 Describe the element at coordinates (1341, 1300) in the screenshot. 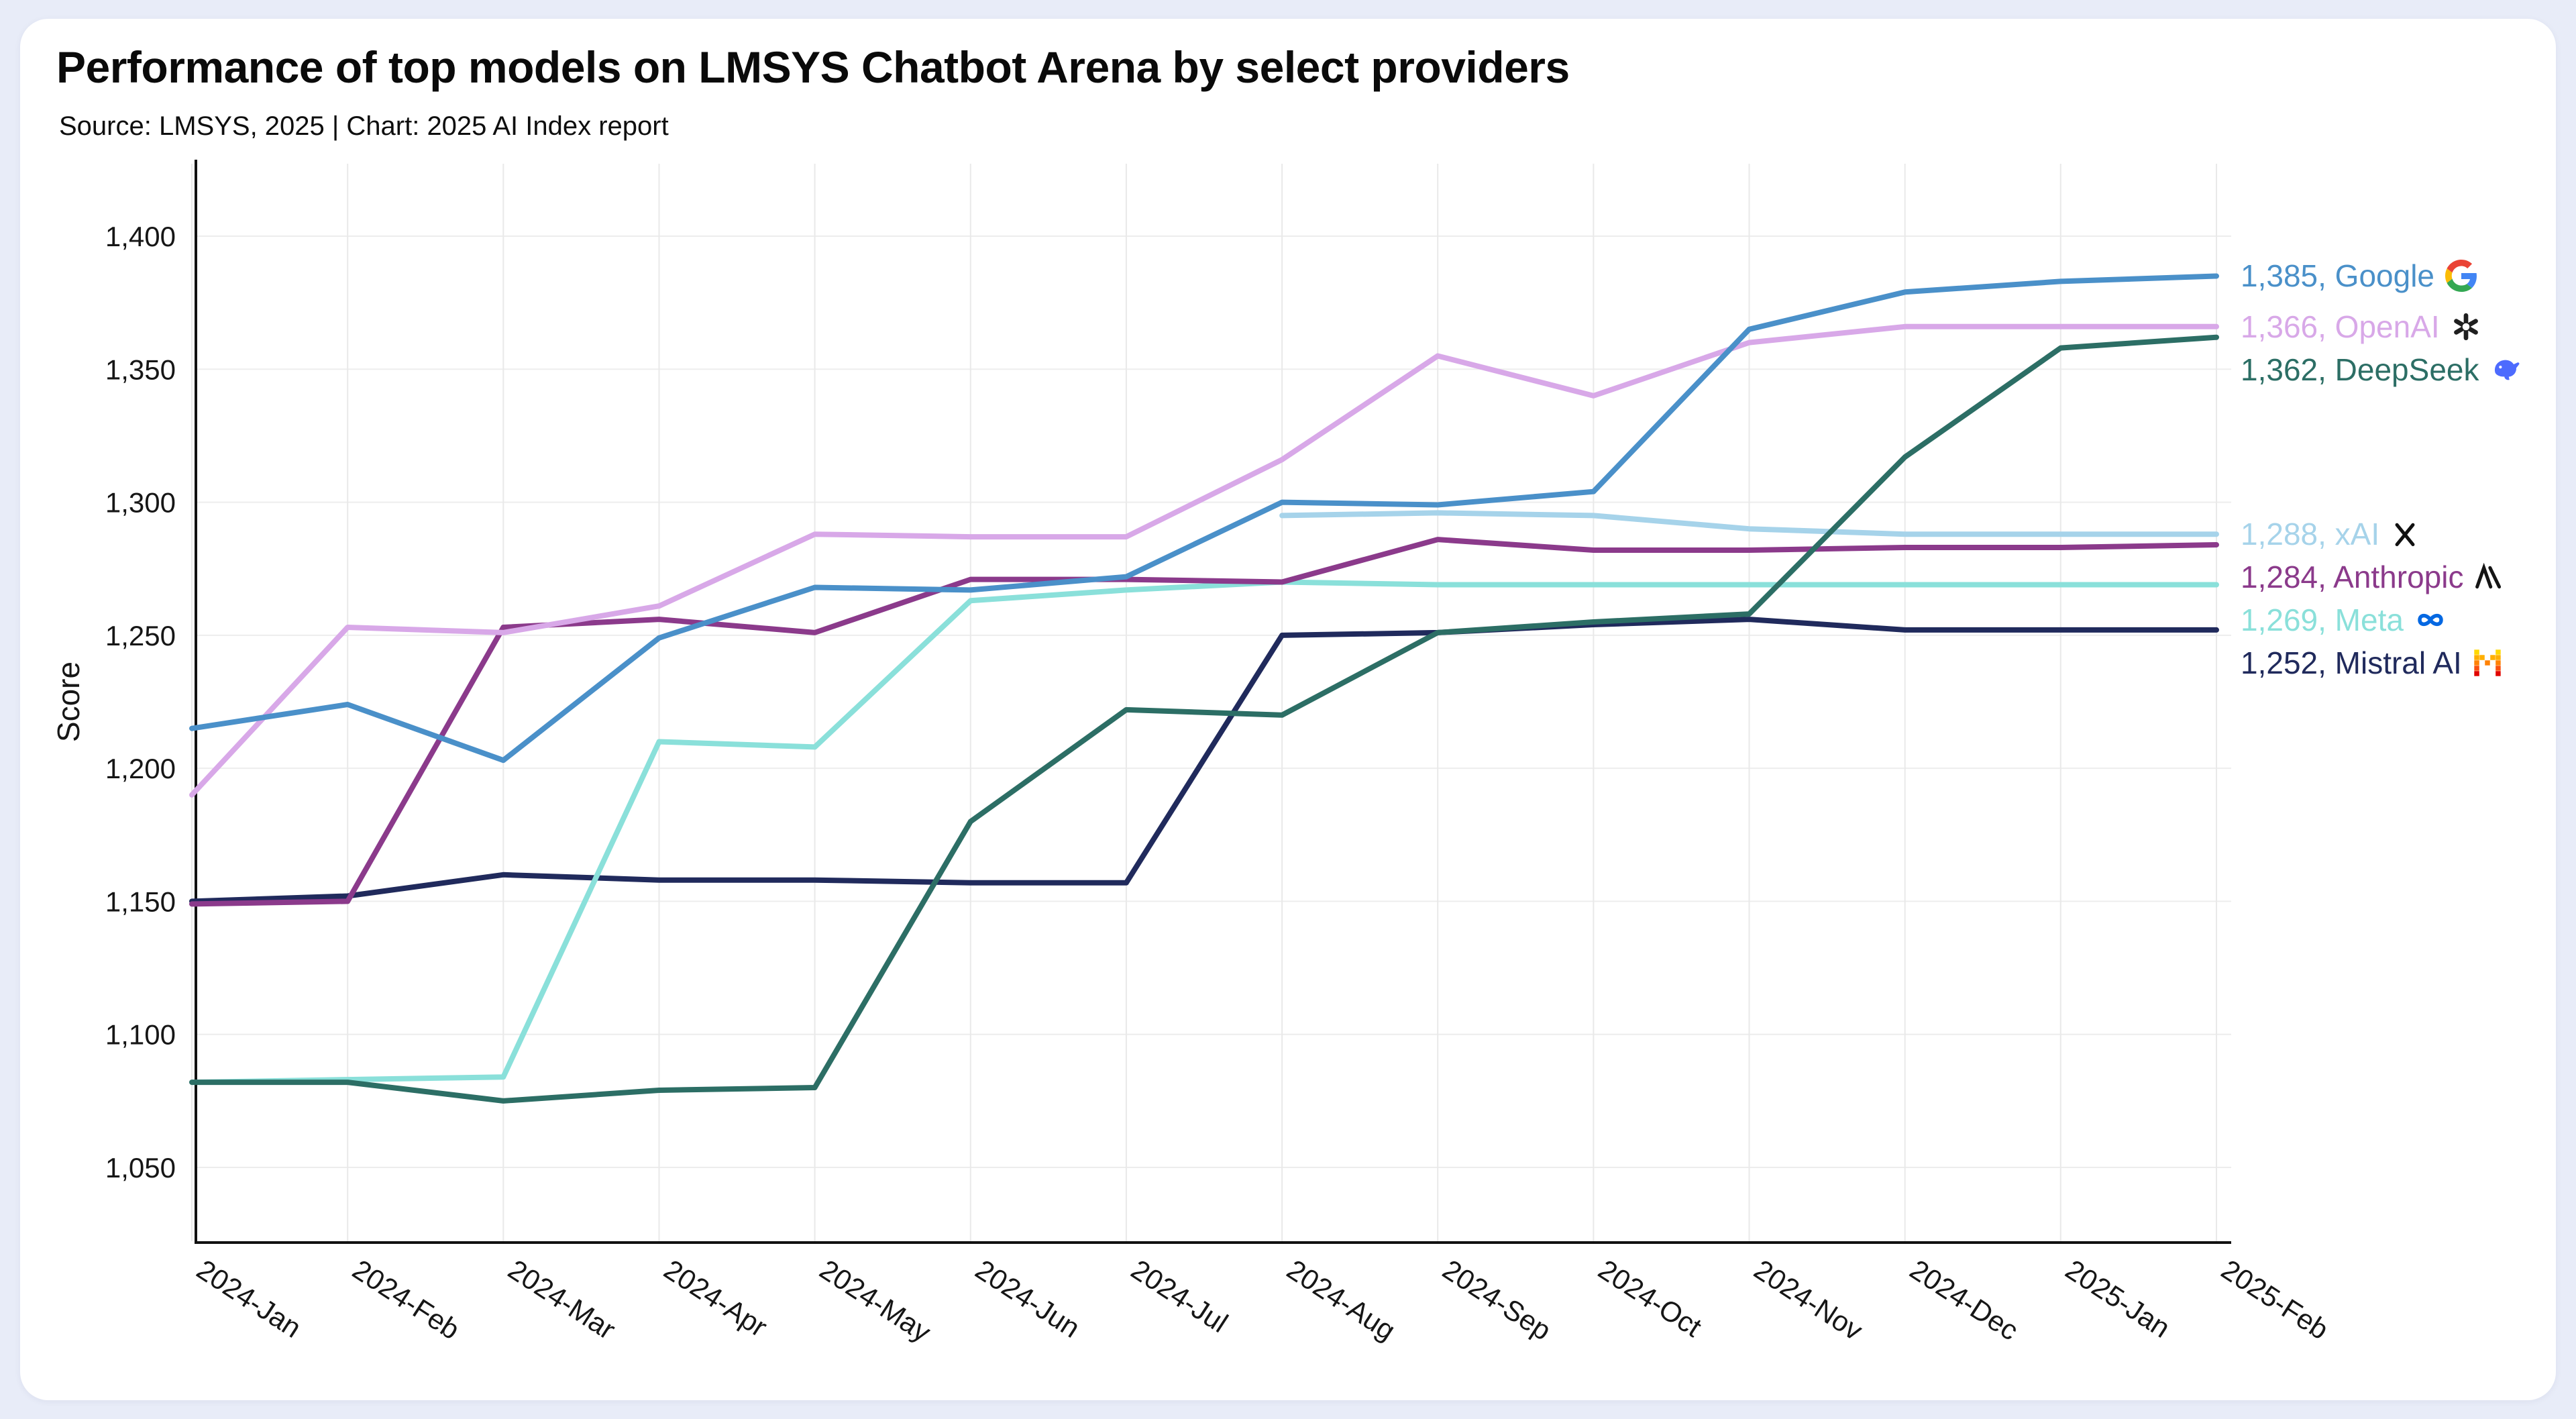

I see `svg-text: 2024-Aug` at that location.